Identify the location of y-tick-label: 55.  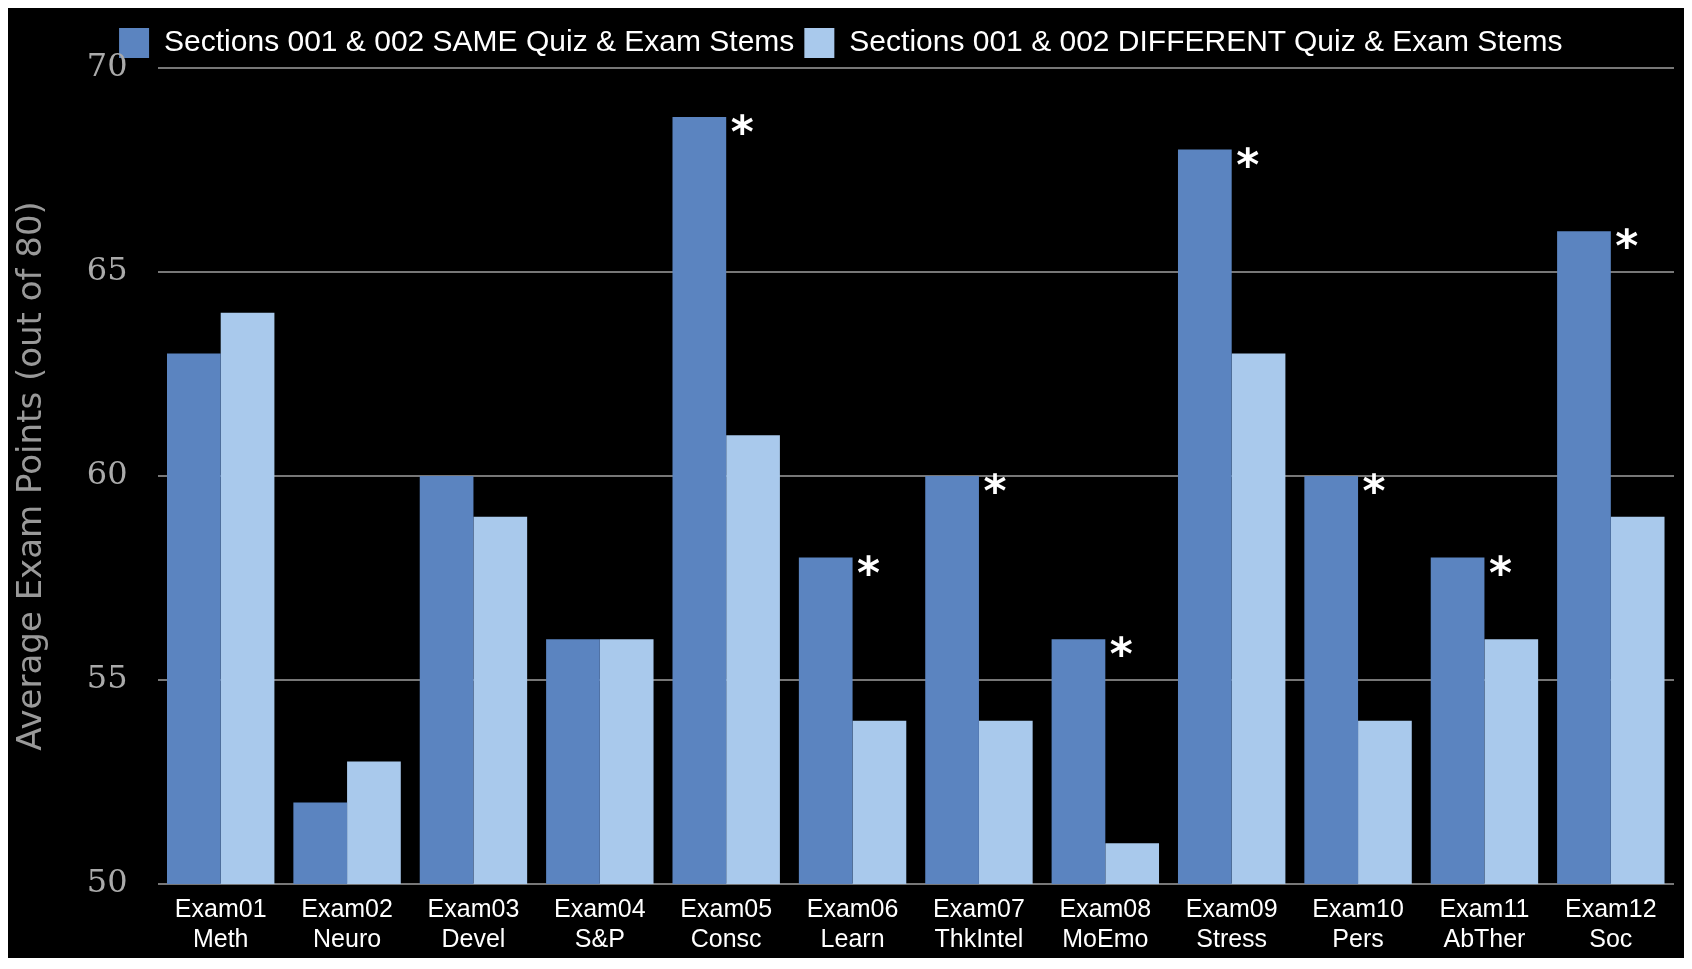
(107, 677).